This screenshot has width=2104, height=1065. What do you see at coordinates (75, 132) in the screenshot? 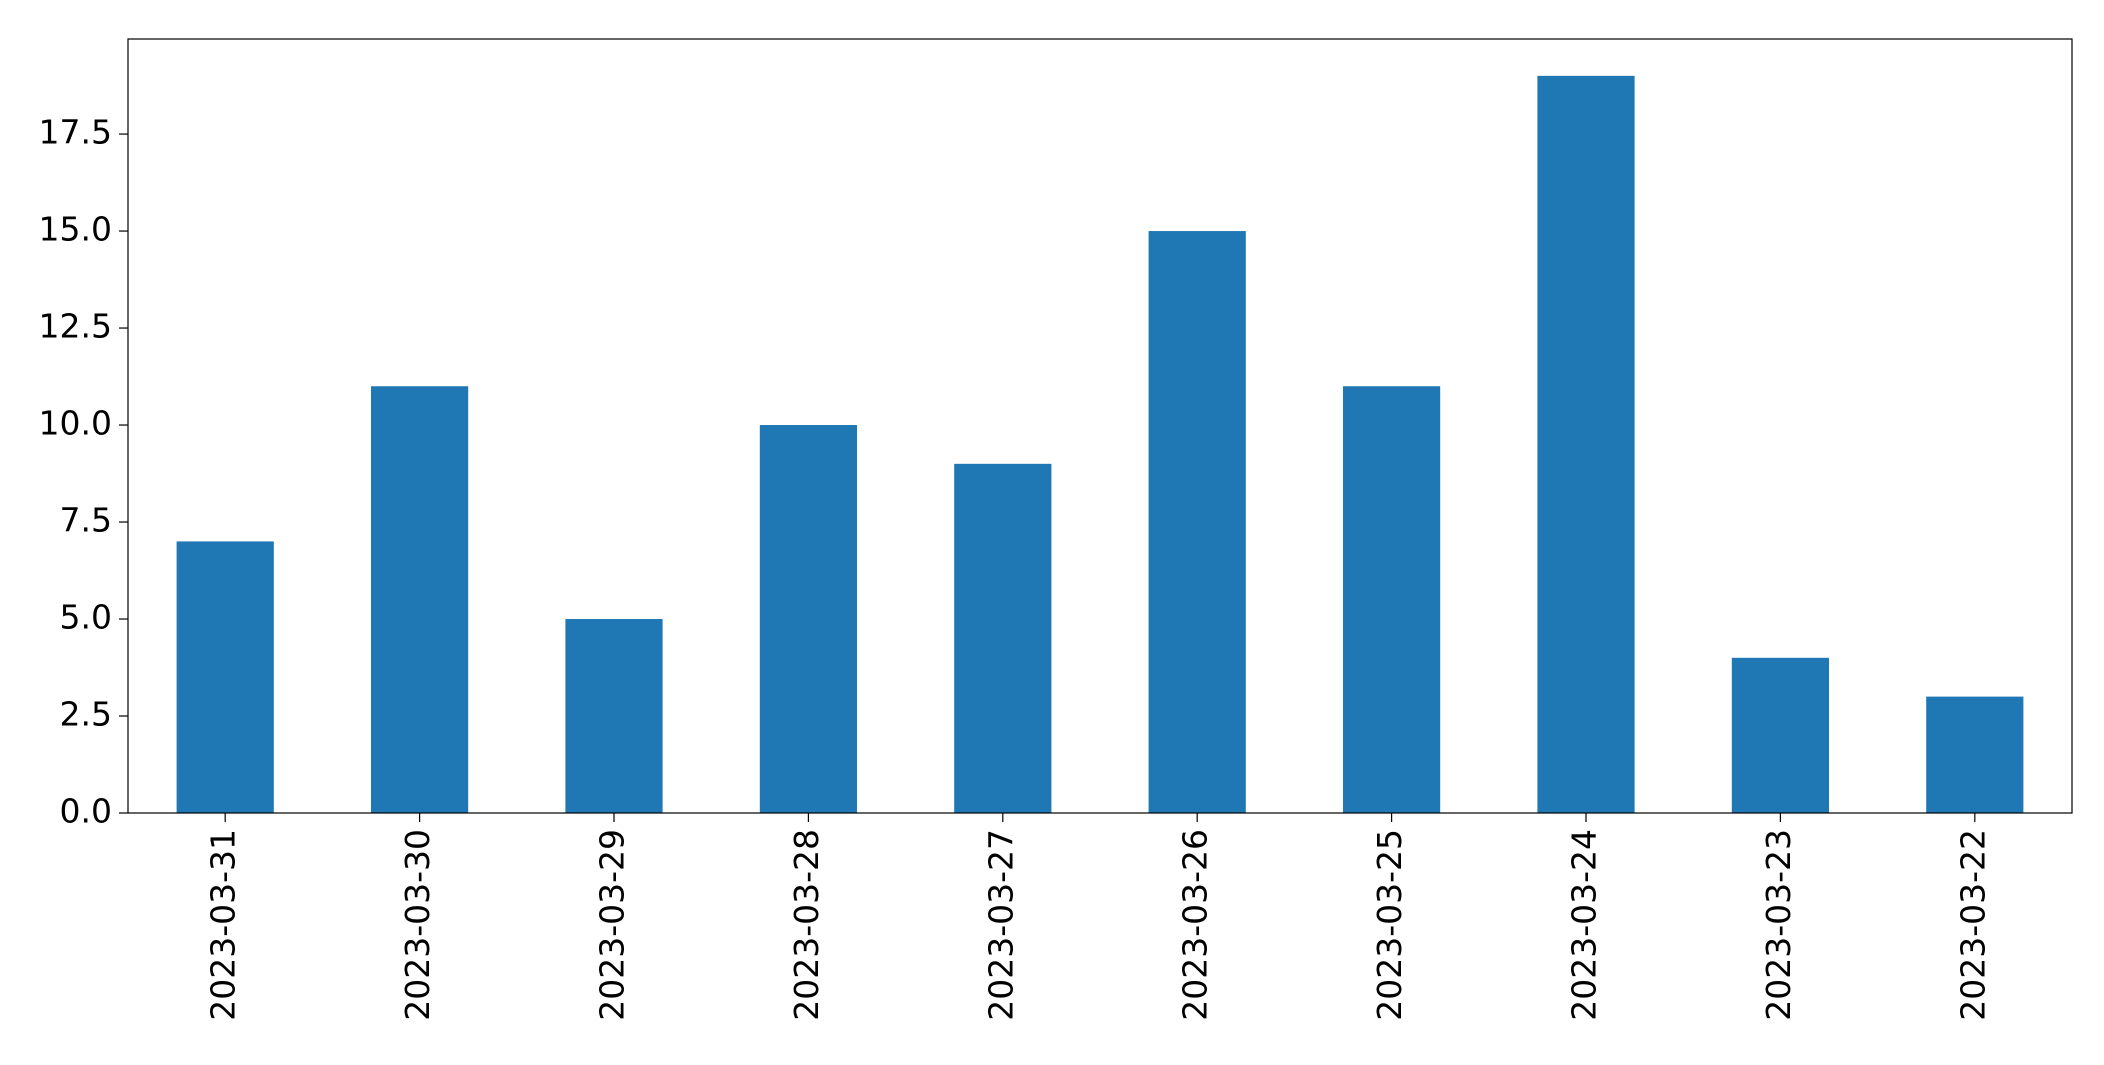
I see `y-tick-label: 17.5` at bounding box center [75, 132].